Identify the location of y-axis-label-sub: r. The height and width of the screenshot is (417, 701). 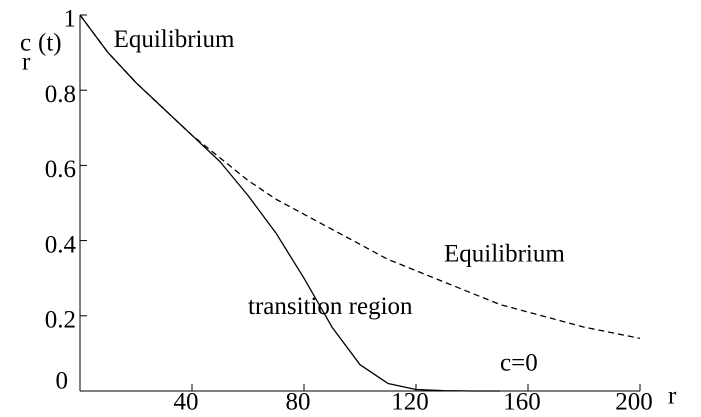
(26, 62).